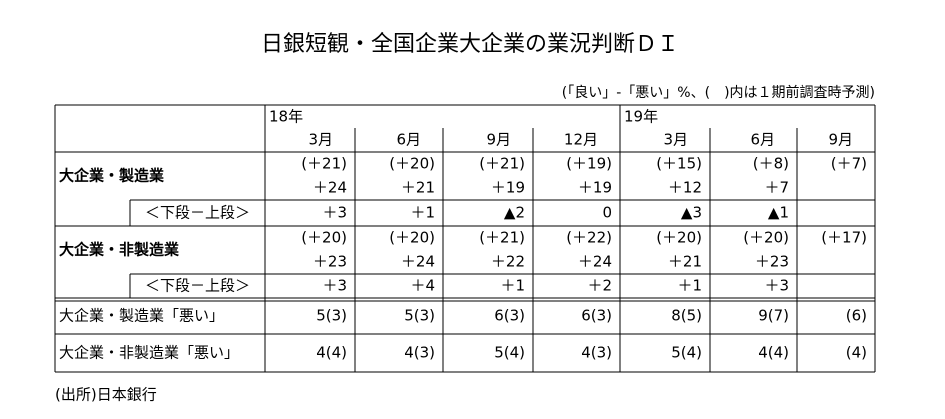  What do you see at coordinates (599, 286) in the screenshot?
I see `cell-value: ＋2` at bounding box center [599, 286].